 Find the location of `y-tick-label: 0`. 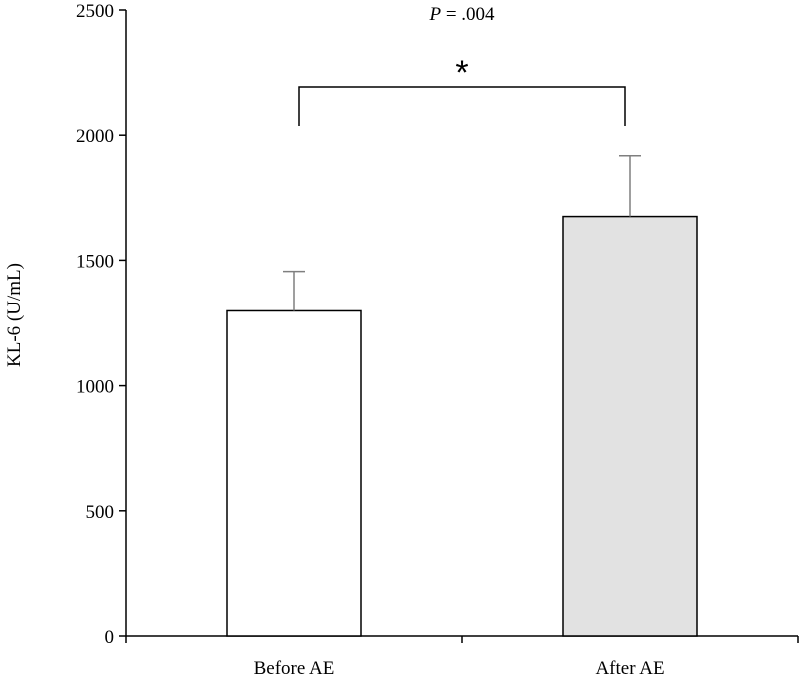

y-tick-label: 0 is located at coordinates (110, 637).